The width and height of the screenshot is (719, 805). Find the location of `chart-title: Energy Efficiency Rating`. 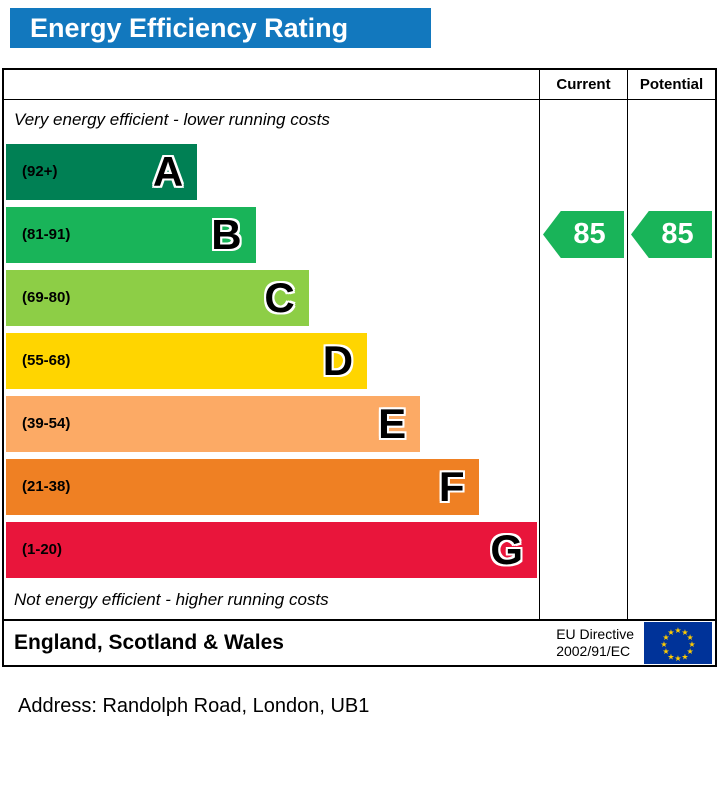

chart-title: Energy Efficiency Rating is located at coordinates (220, 28).